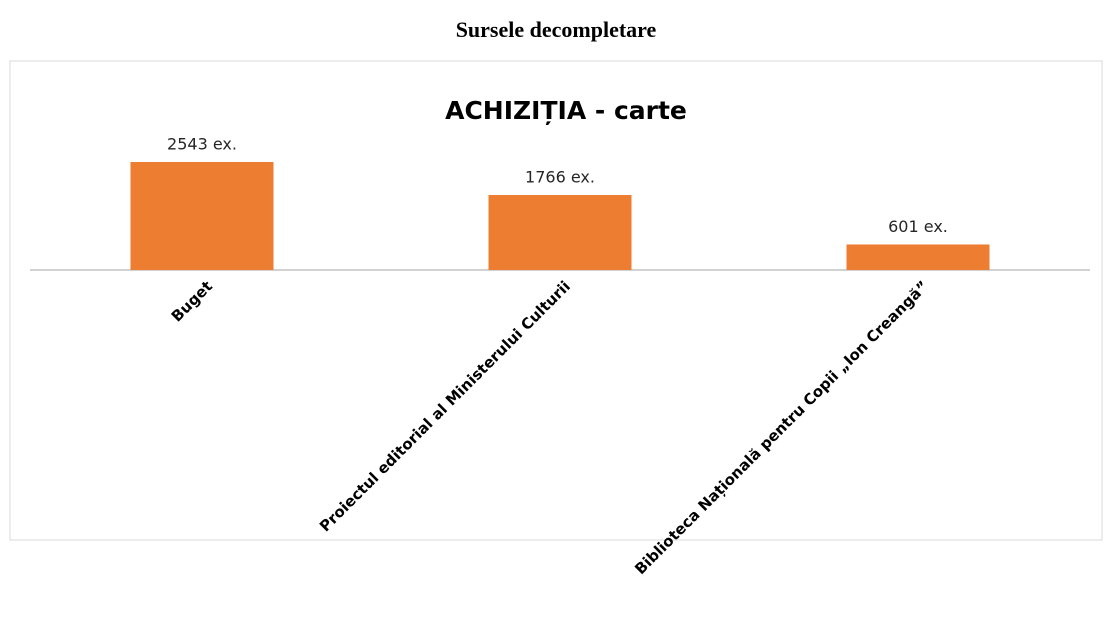 This screenshot has height=623, width=1112. I want to click on value-label: 1766 ex., so click(560, 176).